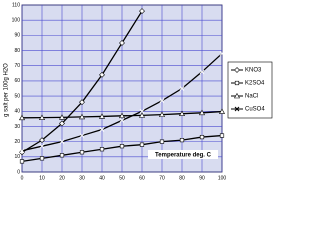 This screenshot has height=240, width=320. I want to click on y-tick-label: 50, so click(17, 96).